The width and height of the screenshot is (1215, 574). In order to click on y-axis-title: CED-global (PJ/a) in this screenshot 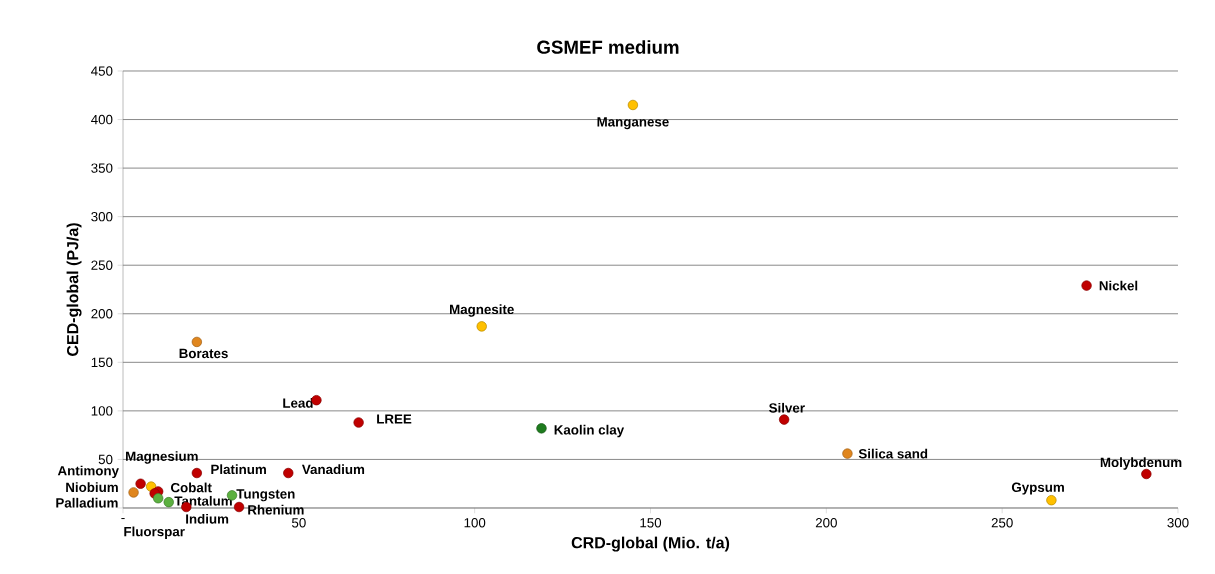, I will do `click(74, 289)`.